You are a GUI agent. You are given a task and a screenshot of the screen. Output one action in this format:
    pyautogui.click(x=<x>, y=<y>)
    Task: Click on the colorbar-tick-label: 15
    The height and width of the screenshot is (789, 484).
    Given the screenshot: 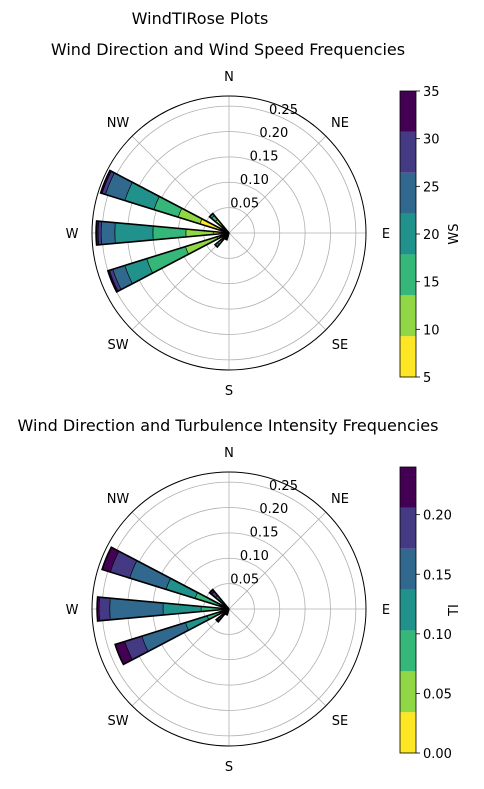 What is the action you would take?
    pyautogui.click(x=431, y=283)
    